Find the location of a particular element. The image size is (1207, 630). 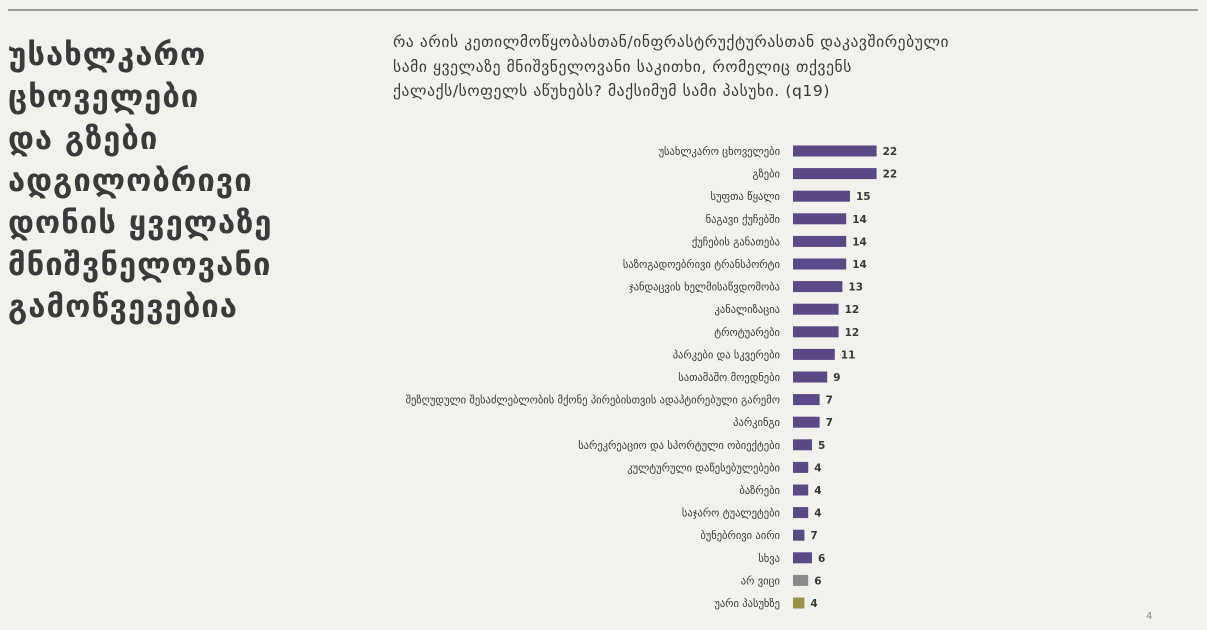

value-label: 15 is located at coordinates (863, 197).